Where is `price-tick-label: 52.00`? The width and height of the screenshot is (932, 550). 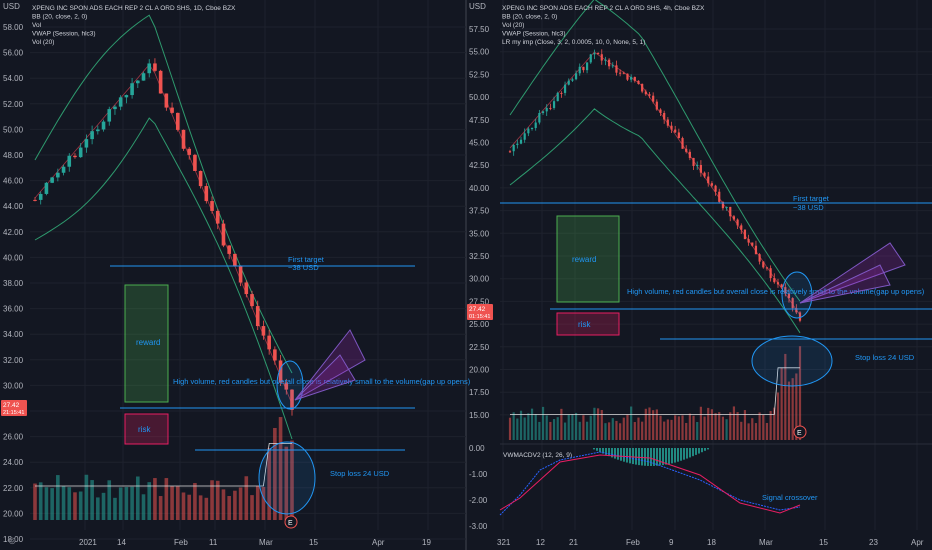
price-tick-label: 52.00 is located at coordinates (13, 104).